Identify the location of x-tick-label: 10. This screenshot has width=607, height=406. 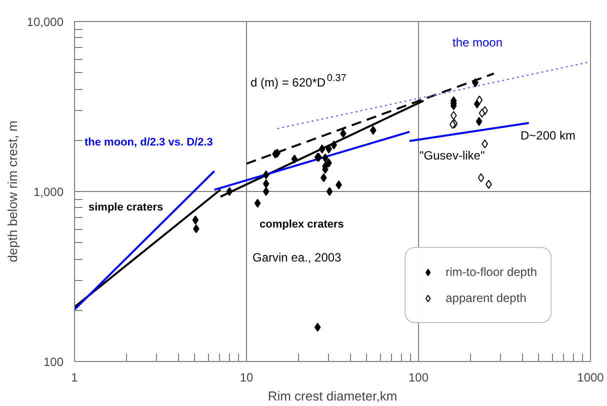
(247, 377).